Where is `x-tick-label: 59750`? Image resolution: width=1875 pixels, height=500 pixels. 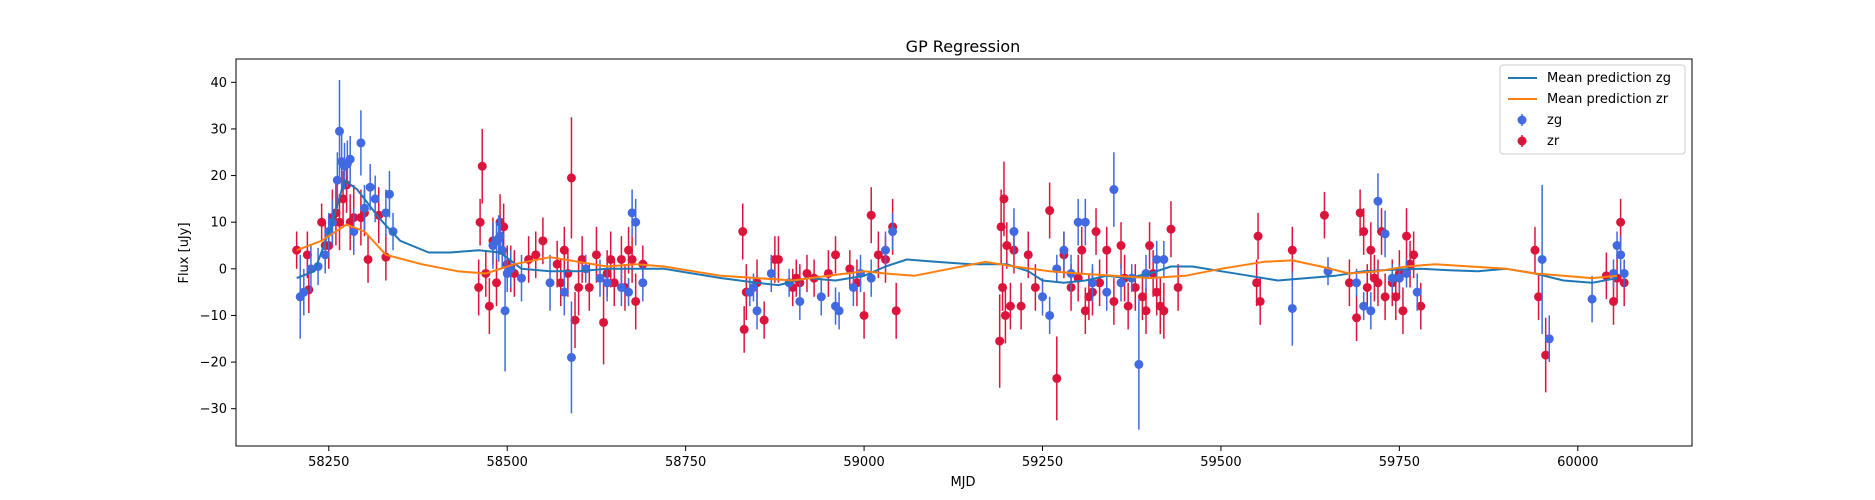
x-tick-label: 59750 is located at coordinates (1399, 462).